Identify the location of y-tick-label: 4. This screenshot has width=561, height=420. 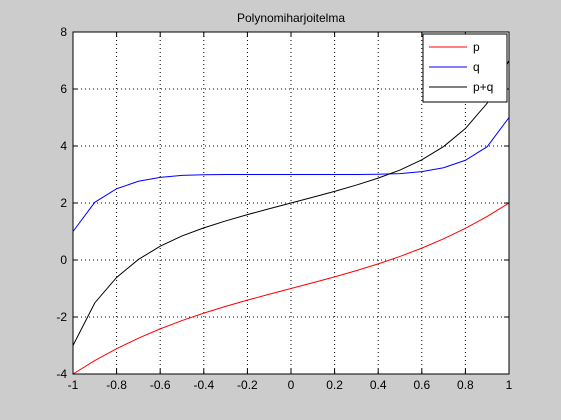
(63, 146).